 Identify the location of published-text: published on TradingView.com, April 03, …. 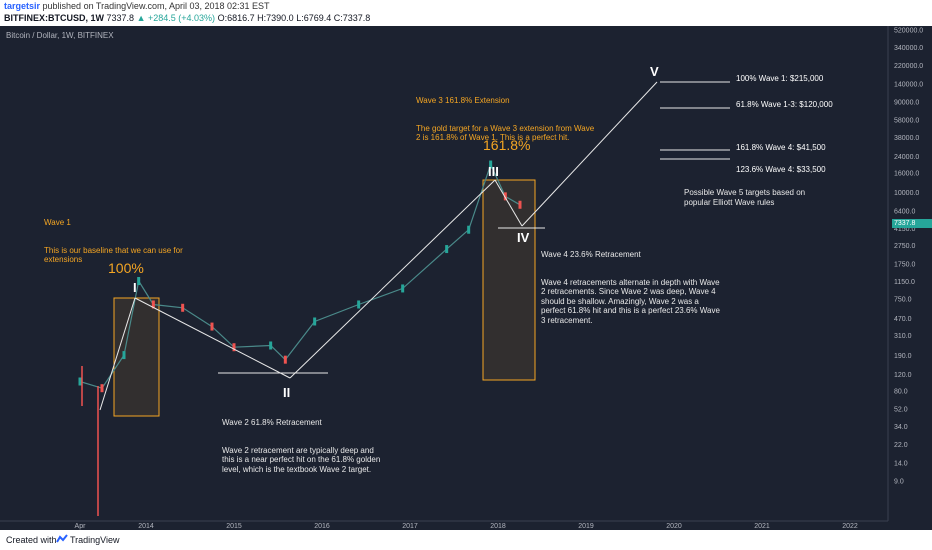
(156, 6).